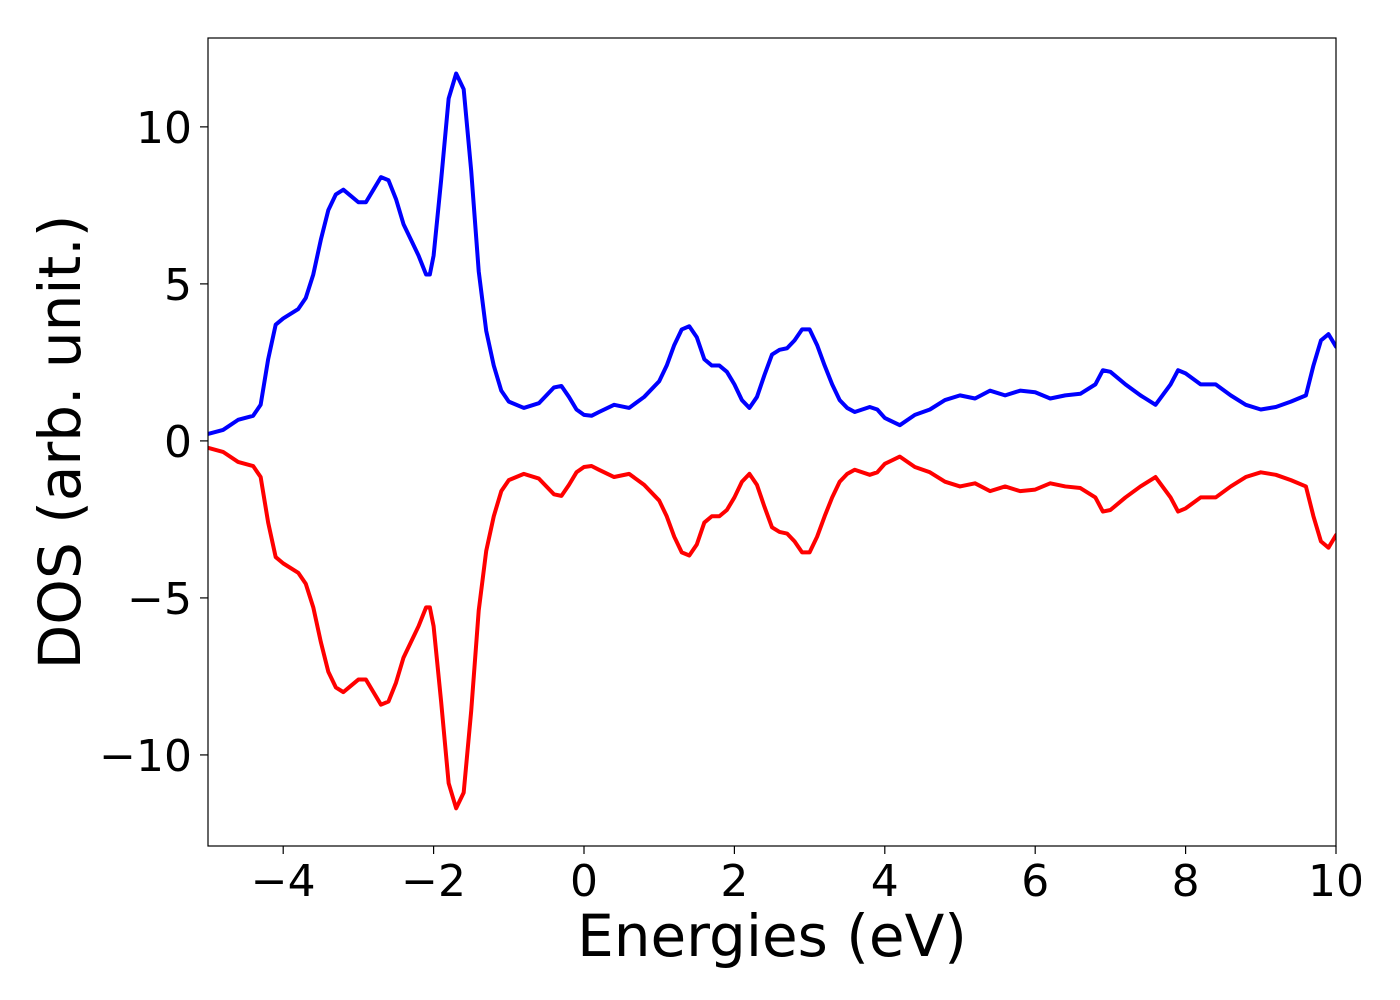 The width and height of the screenshot is (1400, 1000). What do you see at coordinates (283, 881) in the screenshot?
I see `x-tick-label: −4` at bounding box center [283, 881].